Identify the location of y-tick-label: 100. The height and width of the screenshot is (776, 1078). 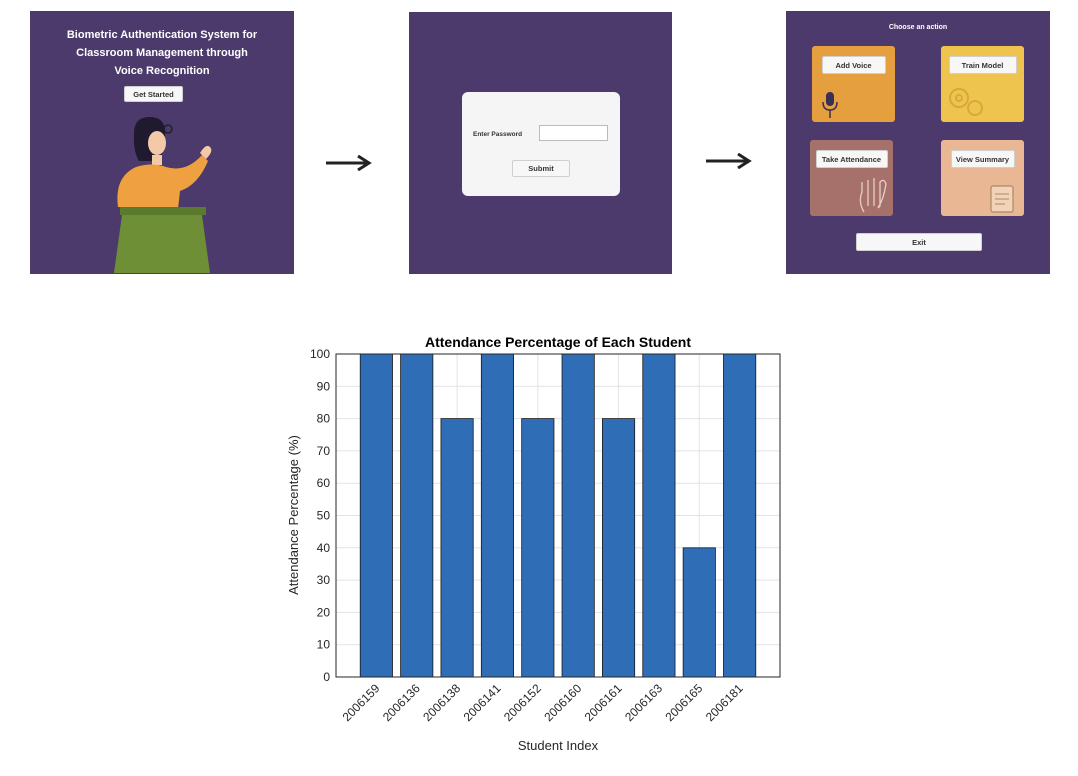
(320, 354).